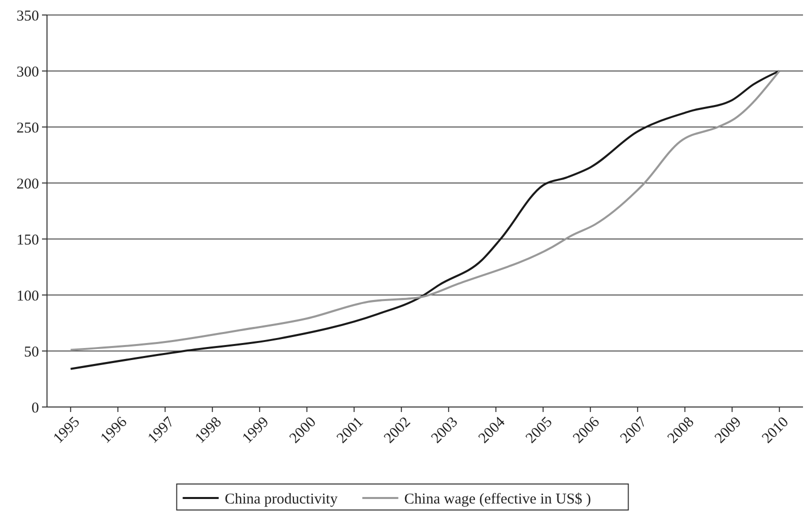 The height and width of the screenshot is (526, 811). Describe the element at coordinates (281, 499) in the screenshot. I see `legend-label: China productivity` at that location.